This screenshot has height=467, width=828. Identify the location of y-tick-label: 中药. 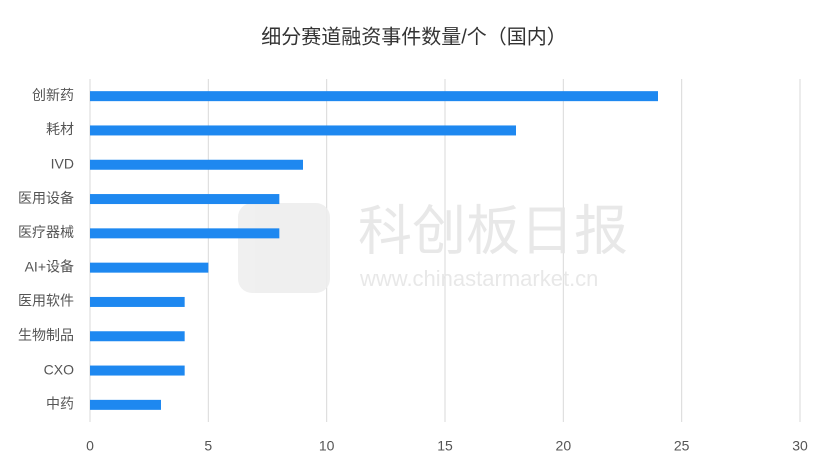
(60, 404).